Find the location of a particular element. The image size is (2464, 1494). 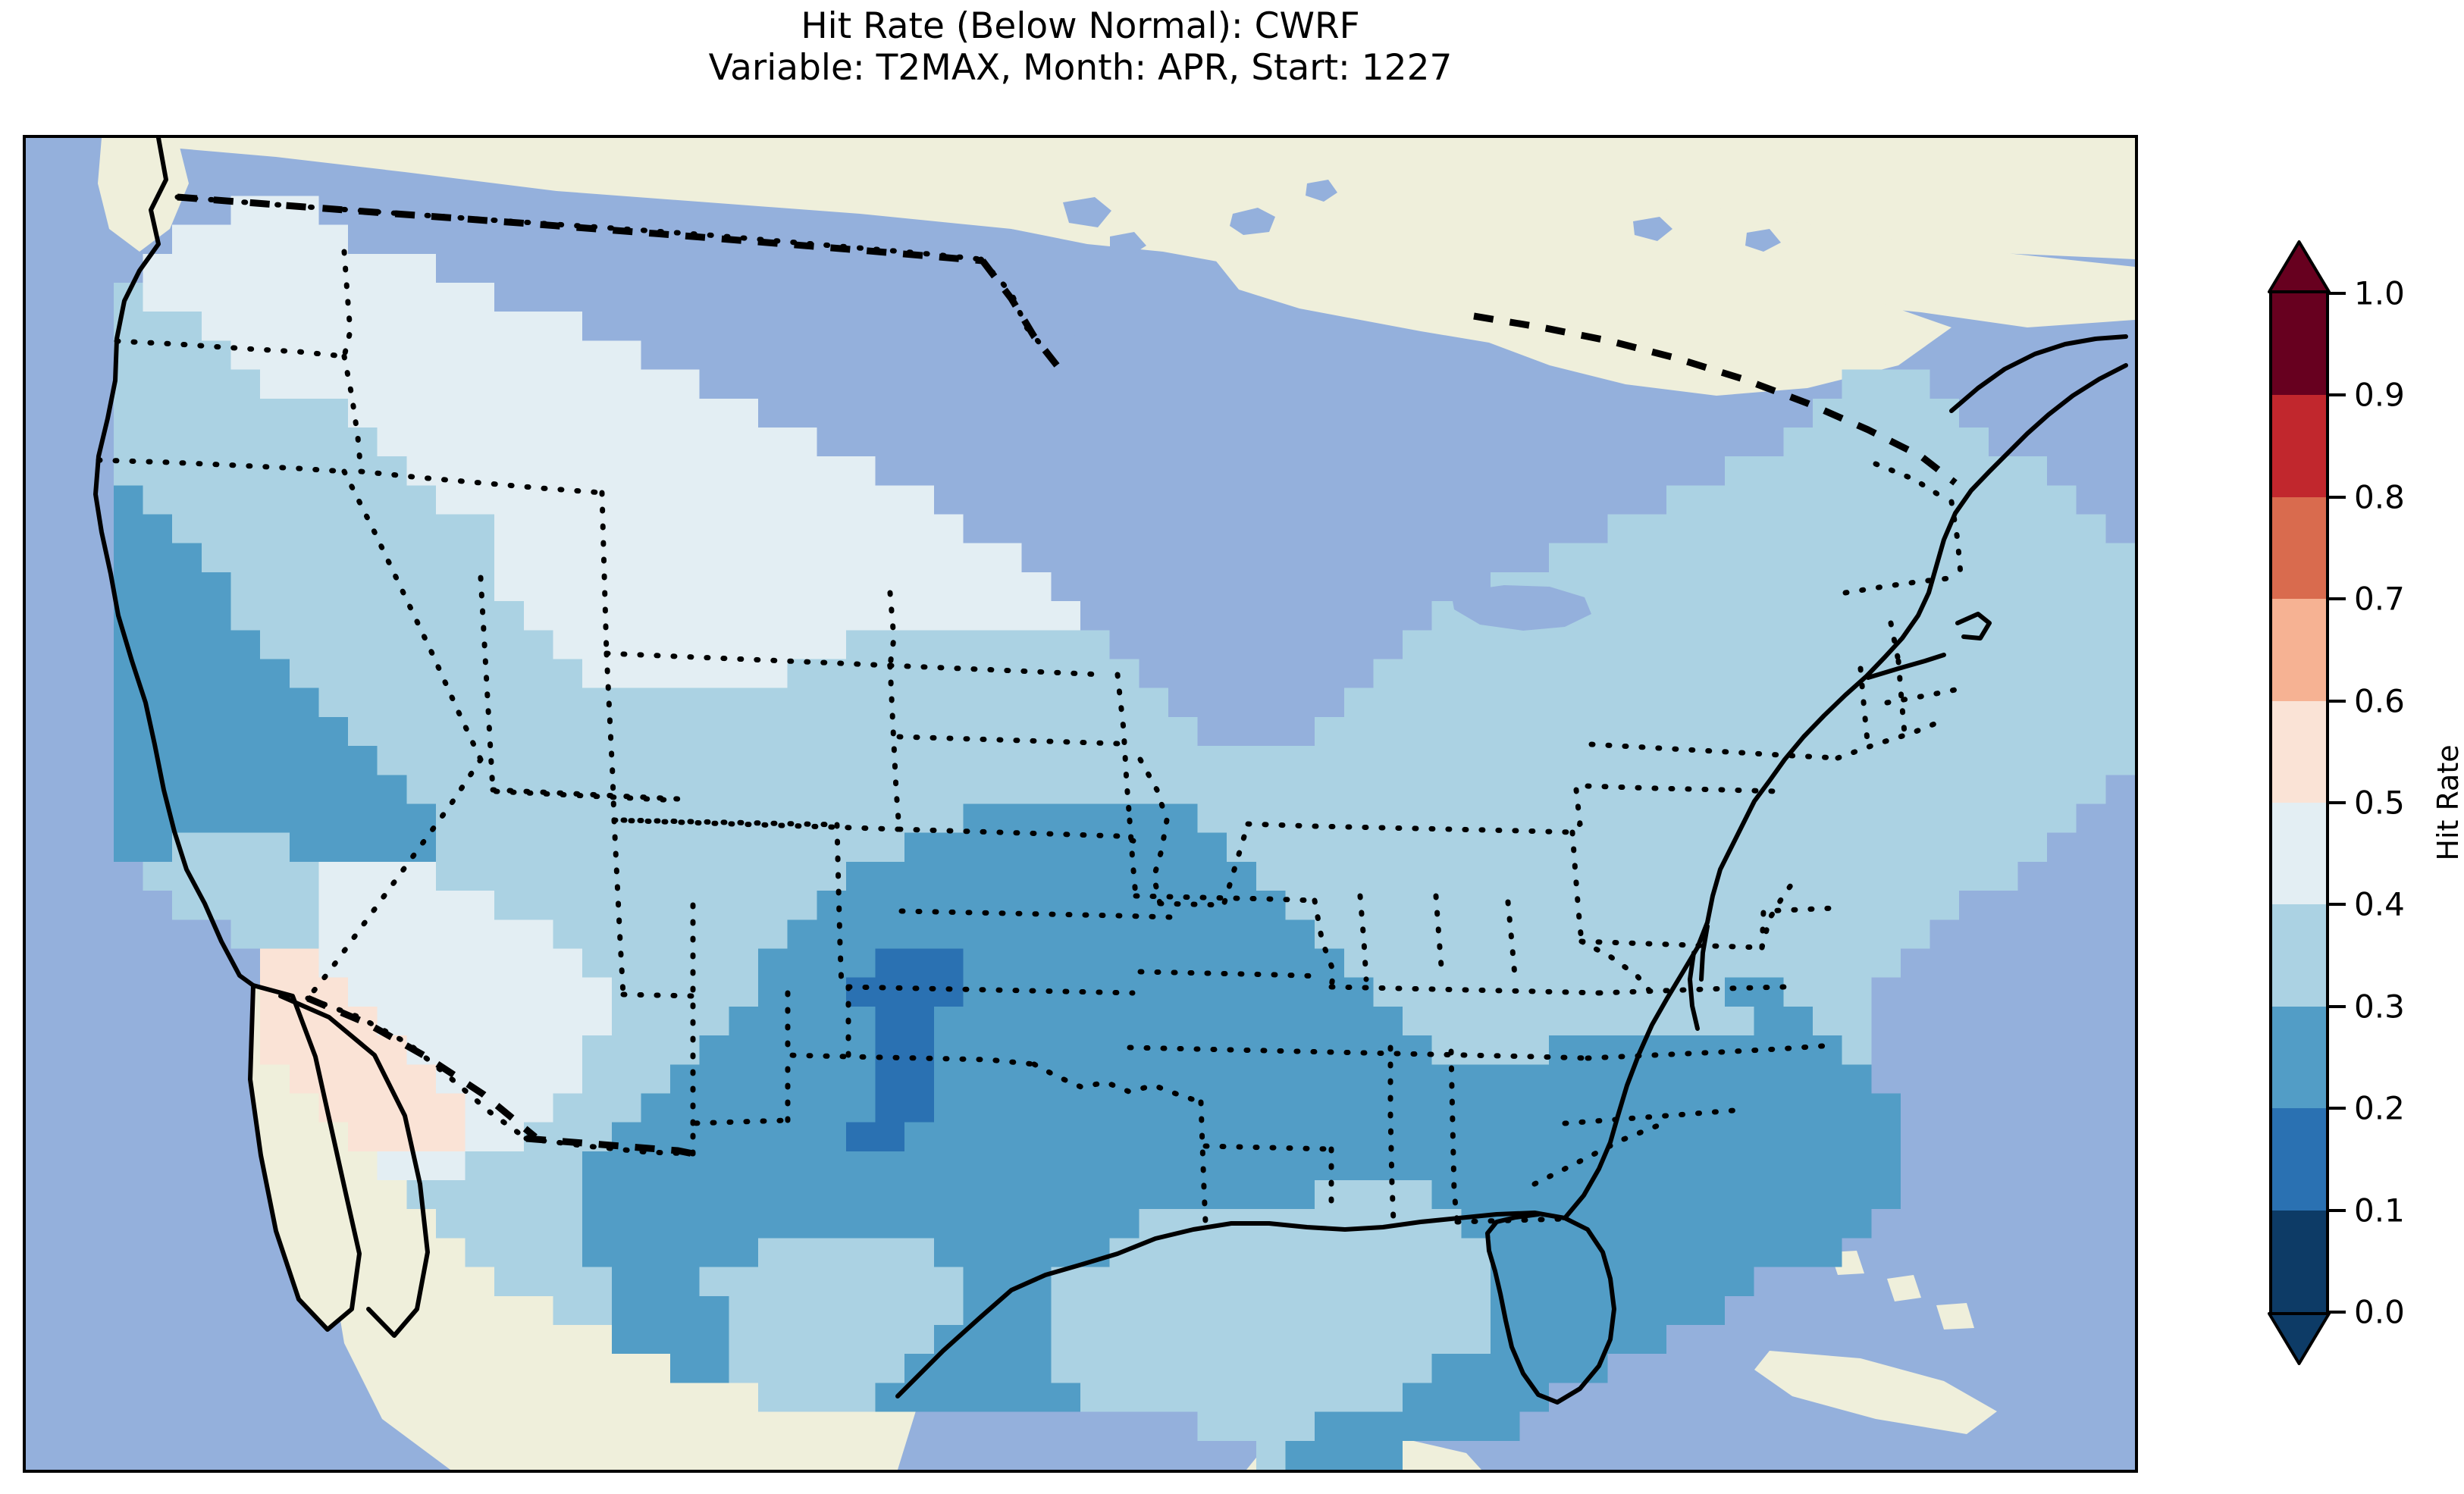

colorbar-tick-label-0.5: 0.5 is located at coordinates (2380, 803).